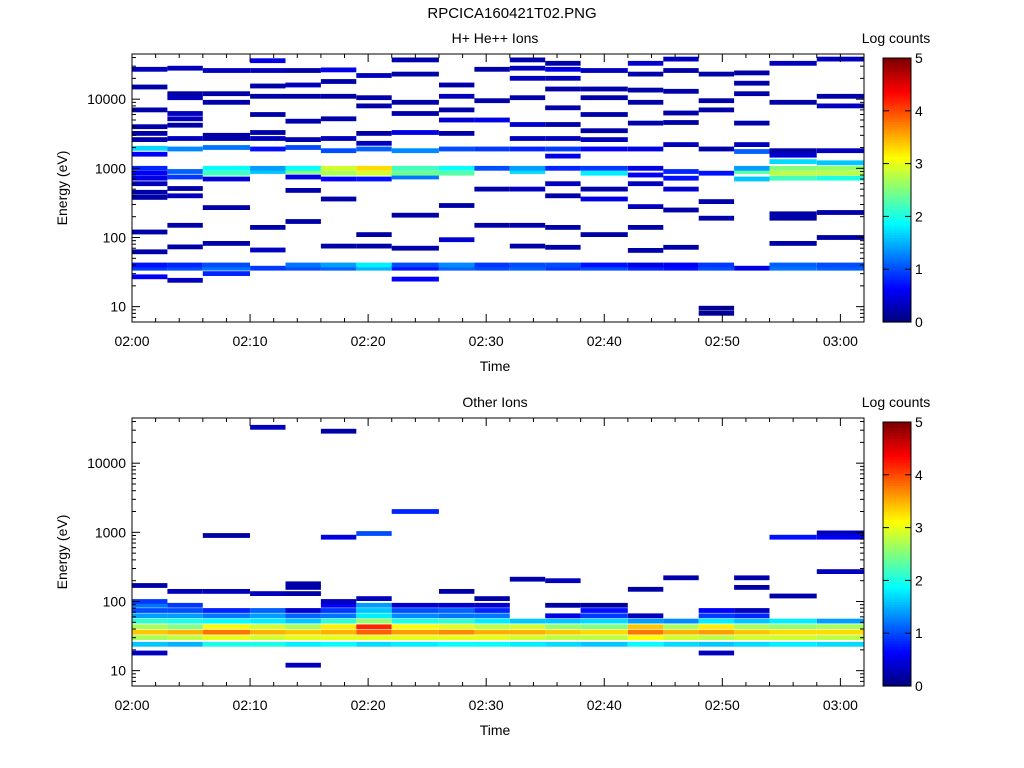 This screenshot has width=1024, height=768. Describe the element at coordinates (604, 341) in the screenshot. I see `x-tick-label: 02:40` at that location.